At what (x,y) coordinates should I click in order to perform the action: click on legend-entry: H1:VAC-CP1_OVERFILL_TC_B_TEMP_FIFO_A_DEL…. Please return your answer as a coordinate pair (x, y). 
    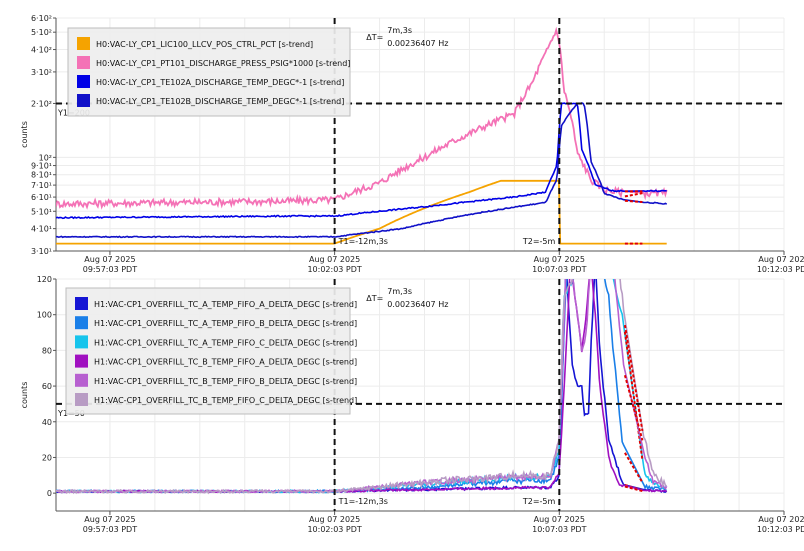
    Looking at the image, I should click on (225, 362).